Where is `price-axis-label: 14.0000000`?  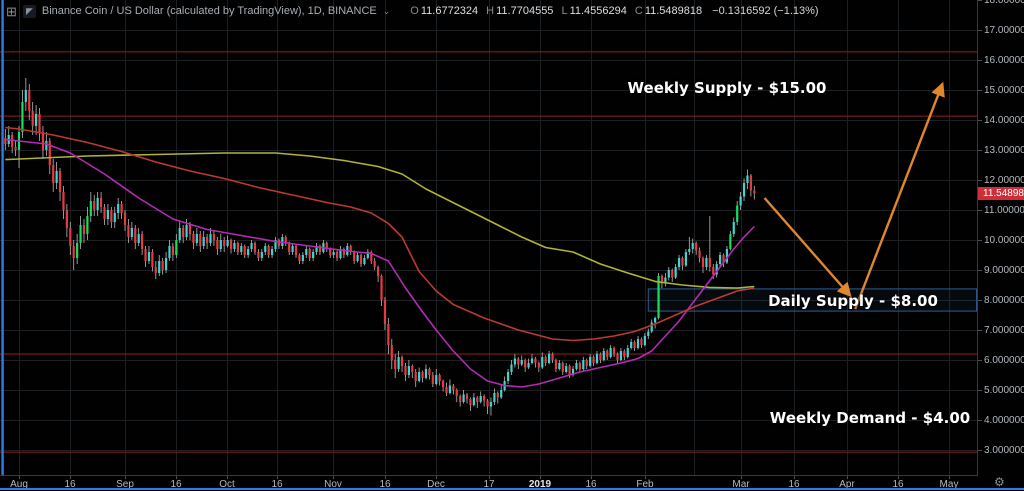 price-axis-label: 14.0000000 is located at coordinates (1004, 120).